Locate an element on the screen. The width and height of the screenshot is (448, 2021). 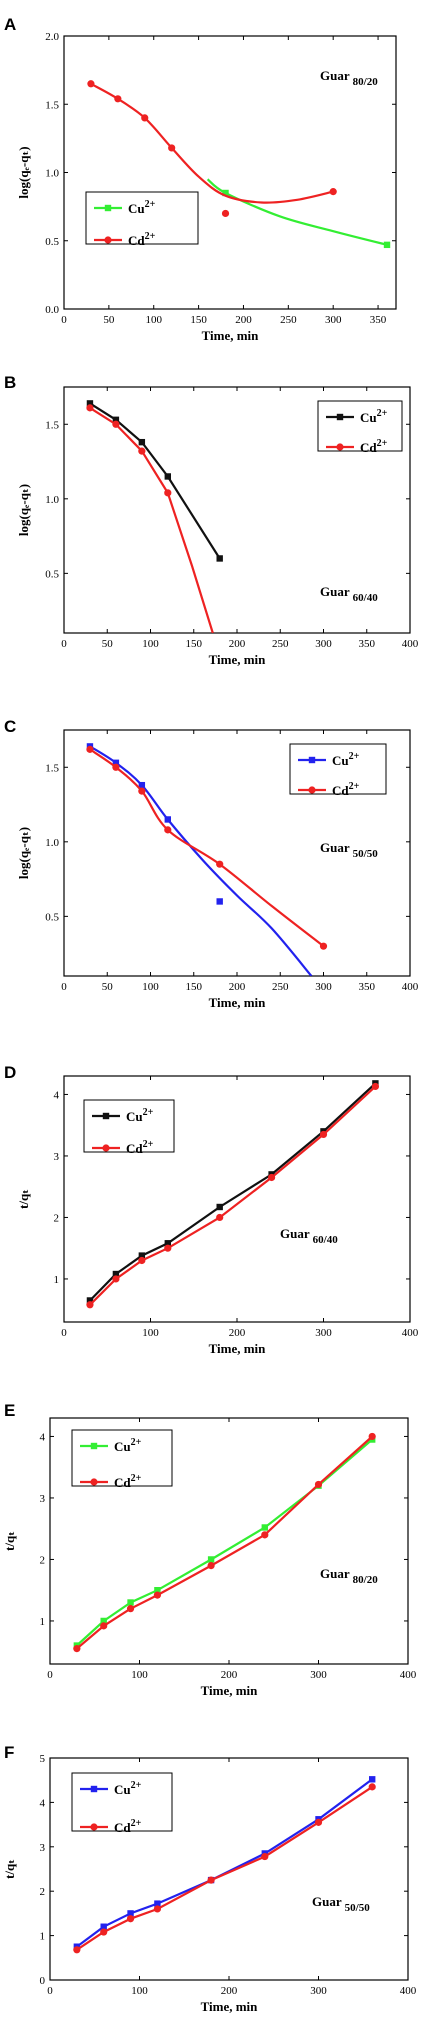
panel-letter: E is located at coordinates (9, 1410).